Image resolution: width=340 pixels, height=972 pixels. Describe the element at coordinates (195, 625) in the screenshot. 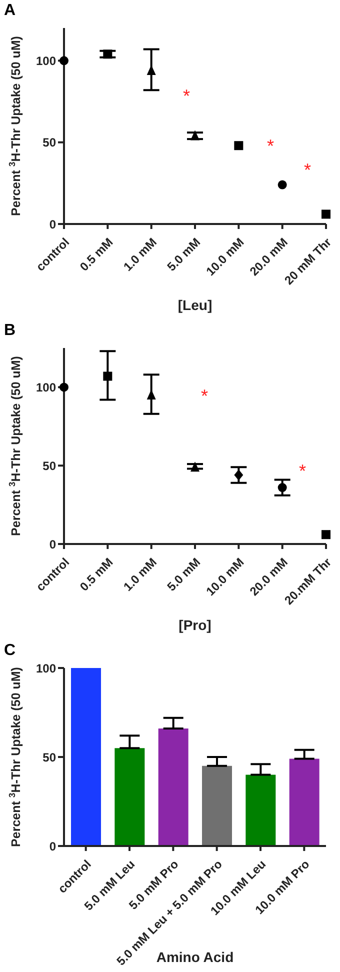

I see `x-axis-title: [Pro]` at that location.